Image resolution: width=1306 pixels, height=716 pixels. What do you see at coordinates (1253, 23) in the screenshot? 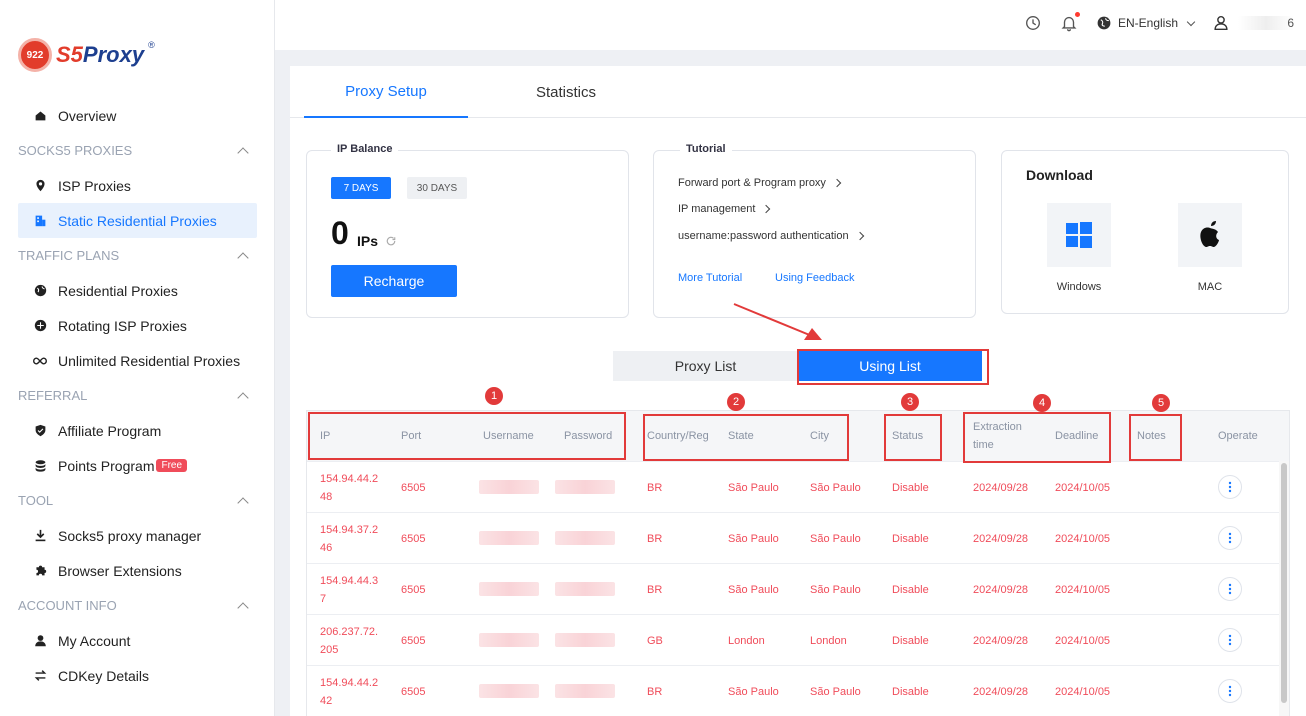
I see `user-menu: 6` at bounding box center [1253, 23].